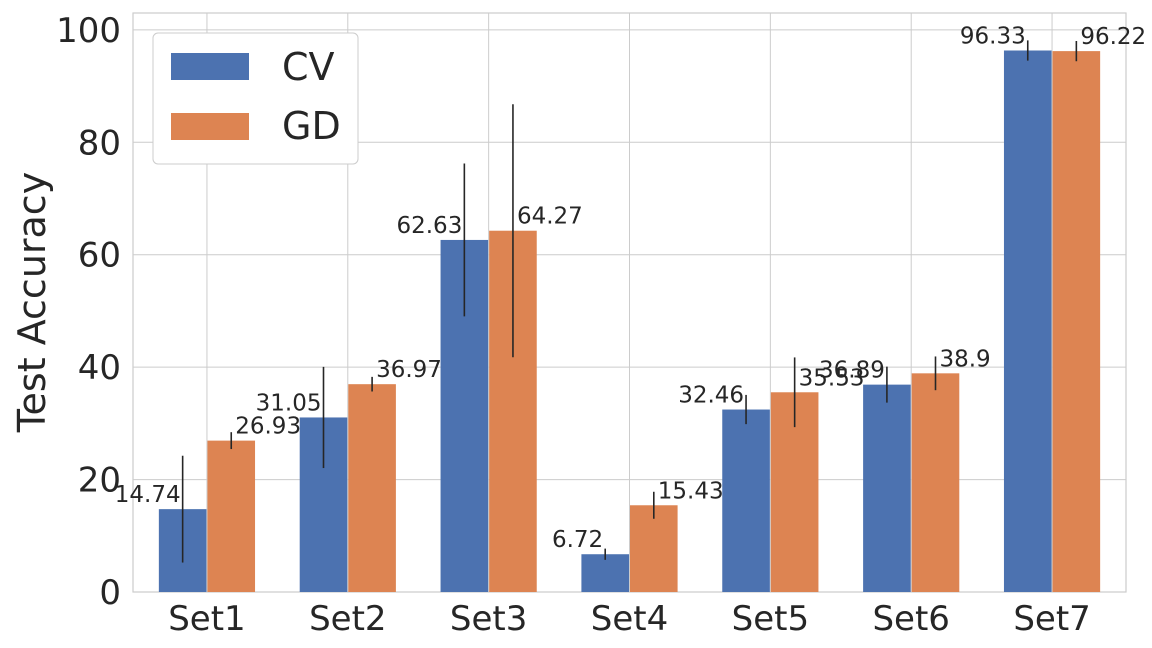 The height and width of the screenshot is (648, 1152). I want to click on y-tick-label: 60, so click(99, 256).